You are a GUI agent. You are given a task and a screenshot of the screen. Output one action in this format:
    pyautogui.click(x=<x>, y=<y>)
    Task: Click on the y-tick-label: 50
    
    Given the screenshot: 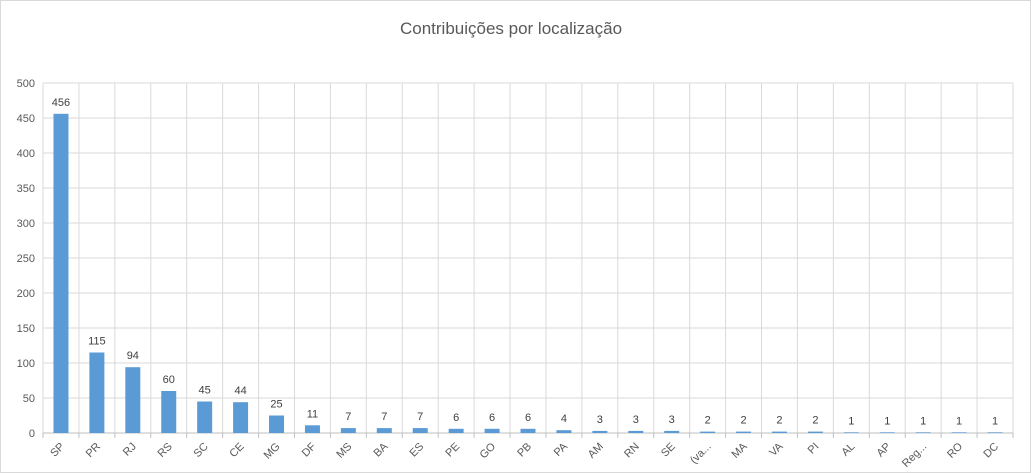 What is the action you would take?
    pyautogui.click(x=29, y=399)
    